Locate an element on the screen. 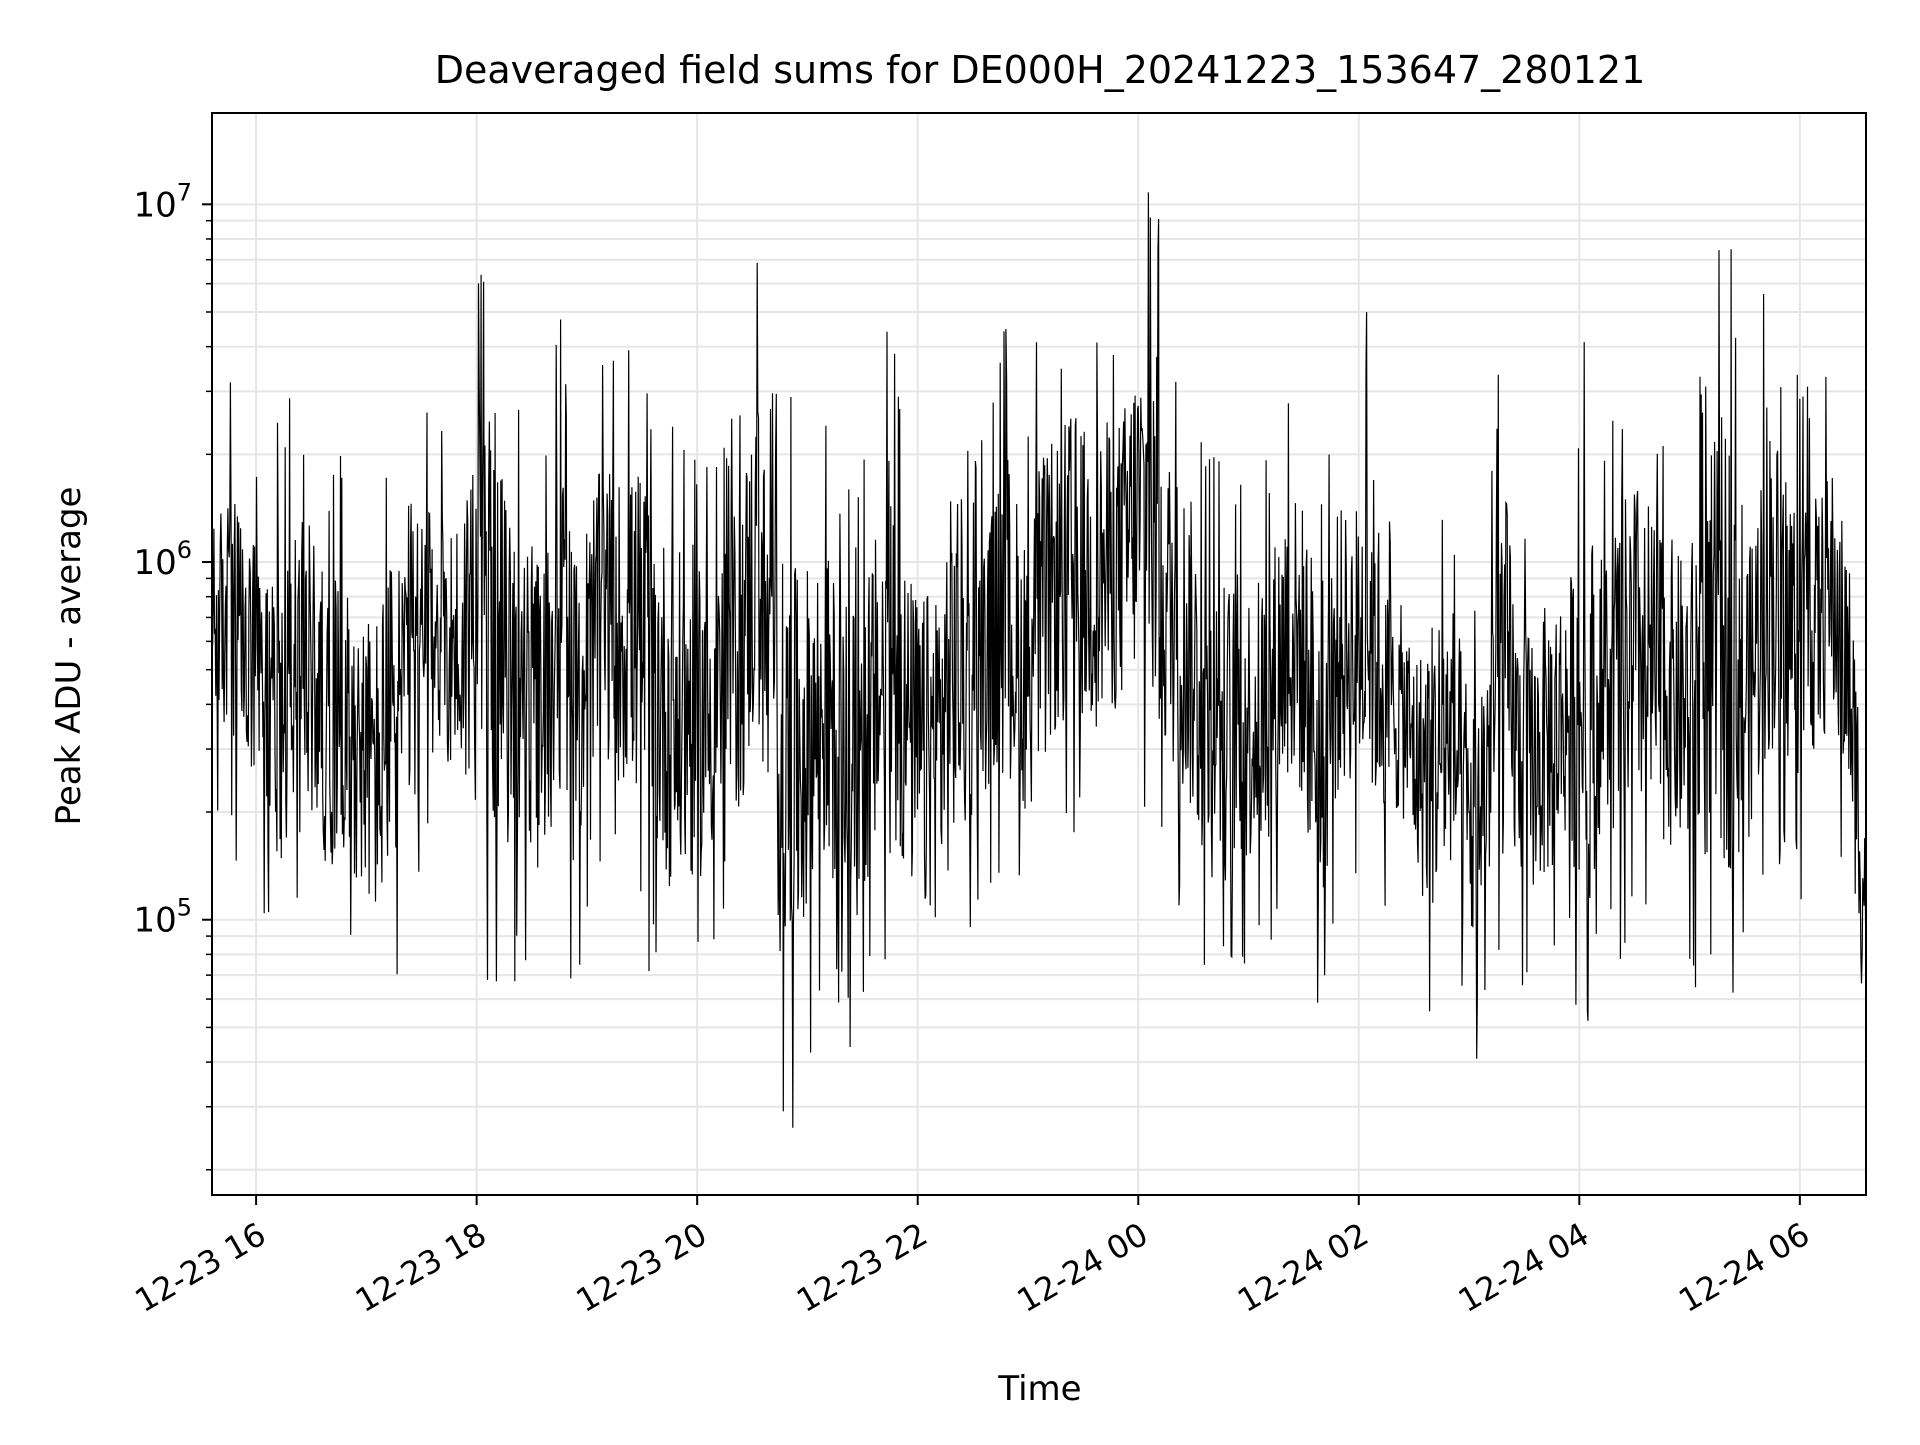 Image resolution: width=1920 pixels, height=1445 pixels. y-tick-label: 10⁵ is located at coordinates (162, 917).